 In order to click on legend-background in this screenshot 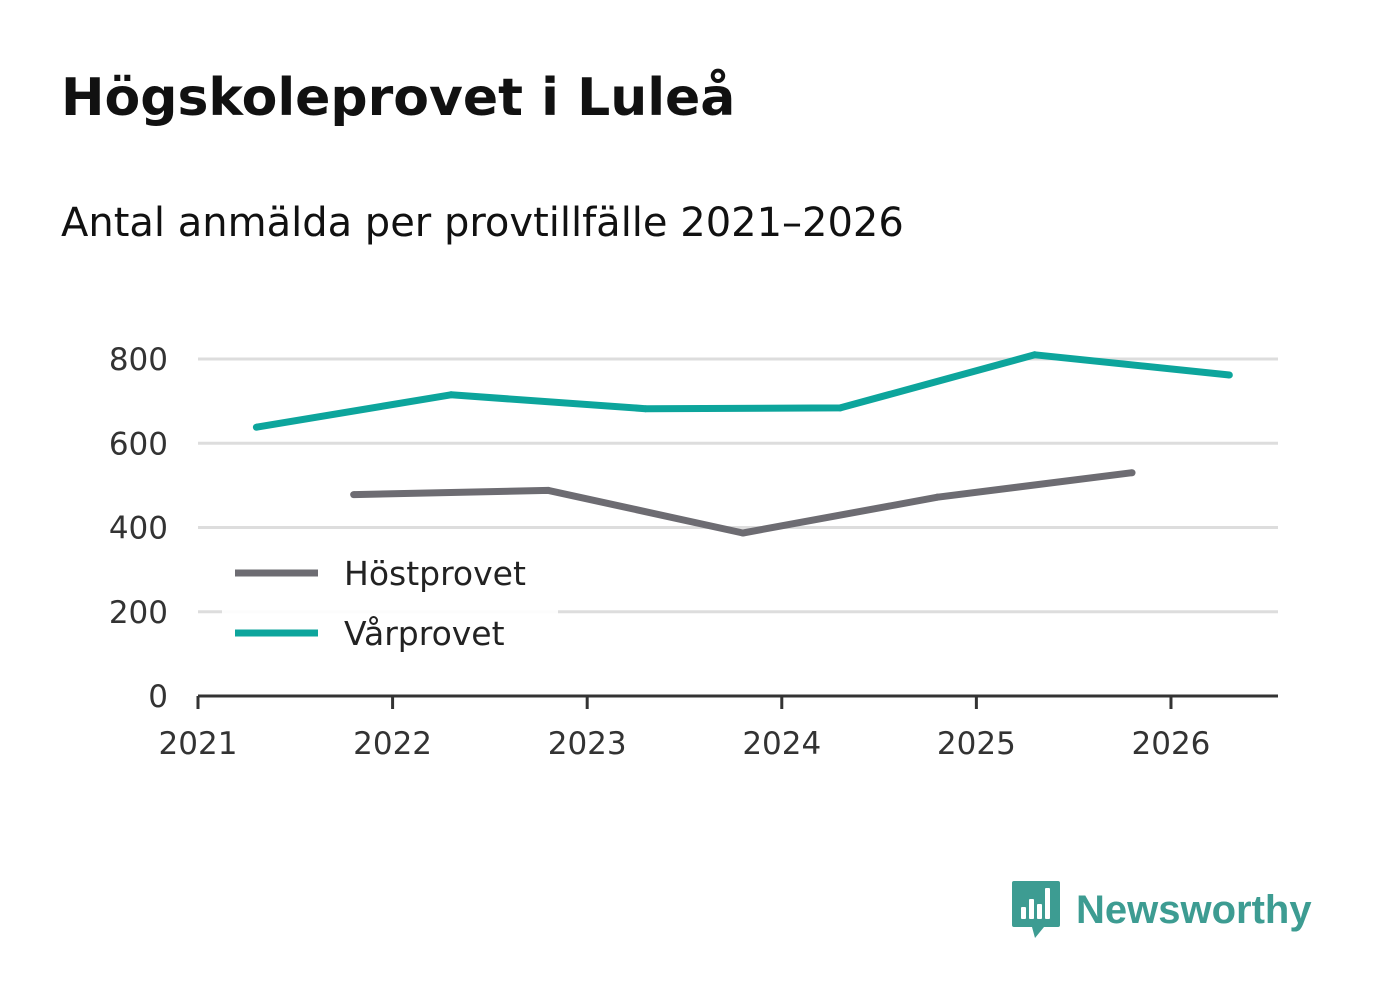, I will do `click(390, 605)`.